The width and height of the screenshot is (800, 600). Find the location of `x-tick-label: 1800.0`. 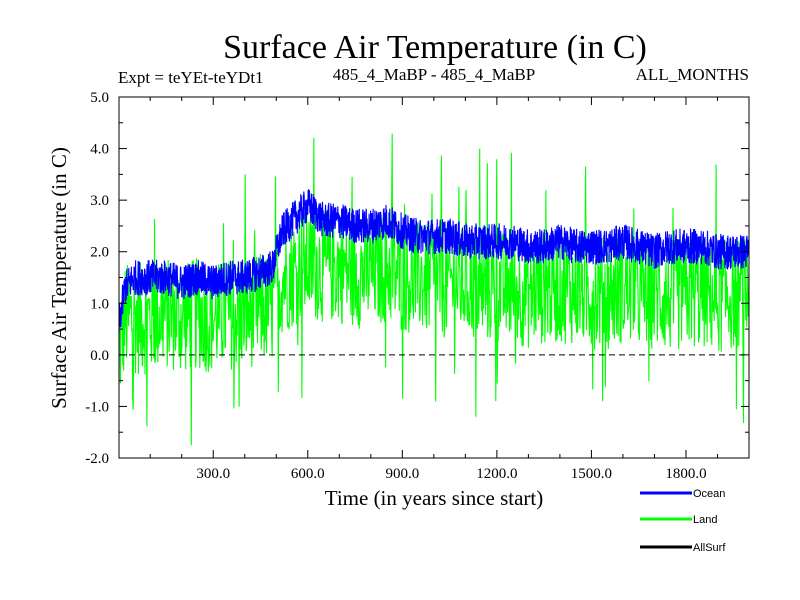

x-tick-label: 1800.0 is located at coordinates (685, 474).